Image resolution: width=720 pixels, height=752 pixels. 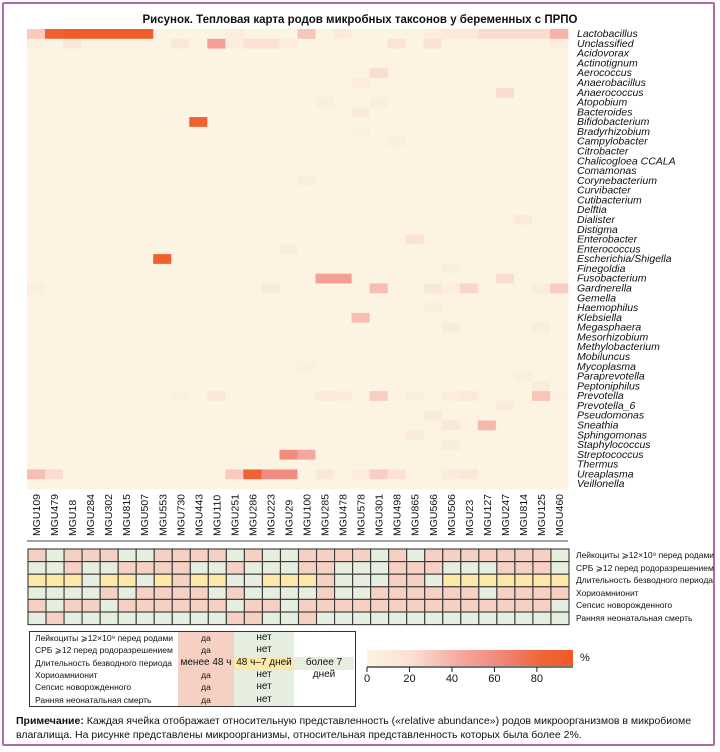 What do you see at coordinates (50, 721) in the screenshot?
I see `note-heading: Примечание:` at bounding box center [50, 721].